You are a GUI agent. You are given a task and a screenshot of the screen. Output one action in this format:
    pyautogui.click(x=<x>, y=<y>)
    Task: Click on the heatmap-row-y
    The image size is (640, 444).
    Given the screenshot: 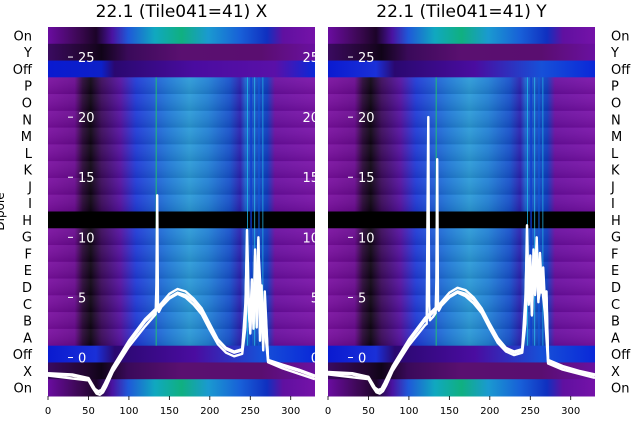 What is the action you would take?
    pyautogui.click(x=181, y=52)
    